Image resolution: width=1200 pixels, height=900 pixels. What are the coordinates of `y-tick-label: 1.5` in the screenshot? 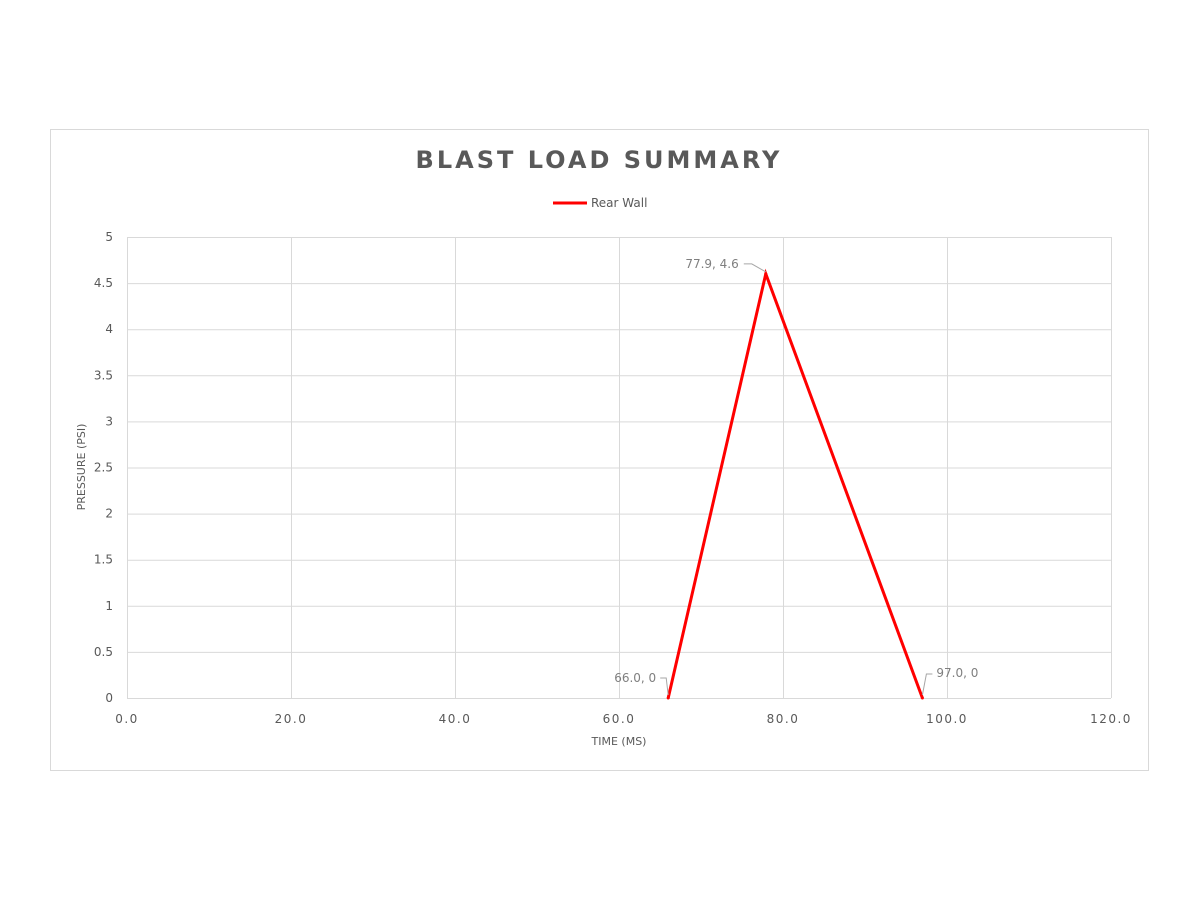 It's located at (103, 560).